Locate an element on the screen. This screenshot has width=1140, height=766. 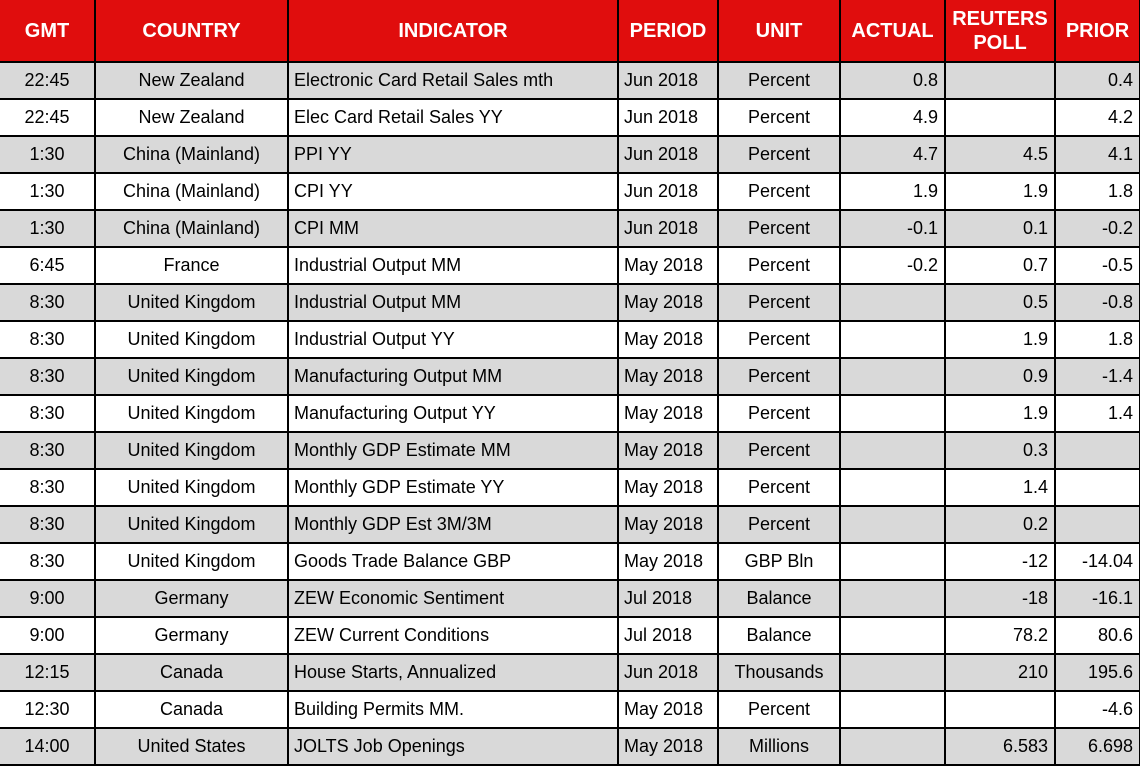
cell-prior: 0.4 is located at coordinates (1097, 80).